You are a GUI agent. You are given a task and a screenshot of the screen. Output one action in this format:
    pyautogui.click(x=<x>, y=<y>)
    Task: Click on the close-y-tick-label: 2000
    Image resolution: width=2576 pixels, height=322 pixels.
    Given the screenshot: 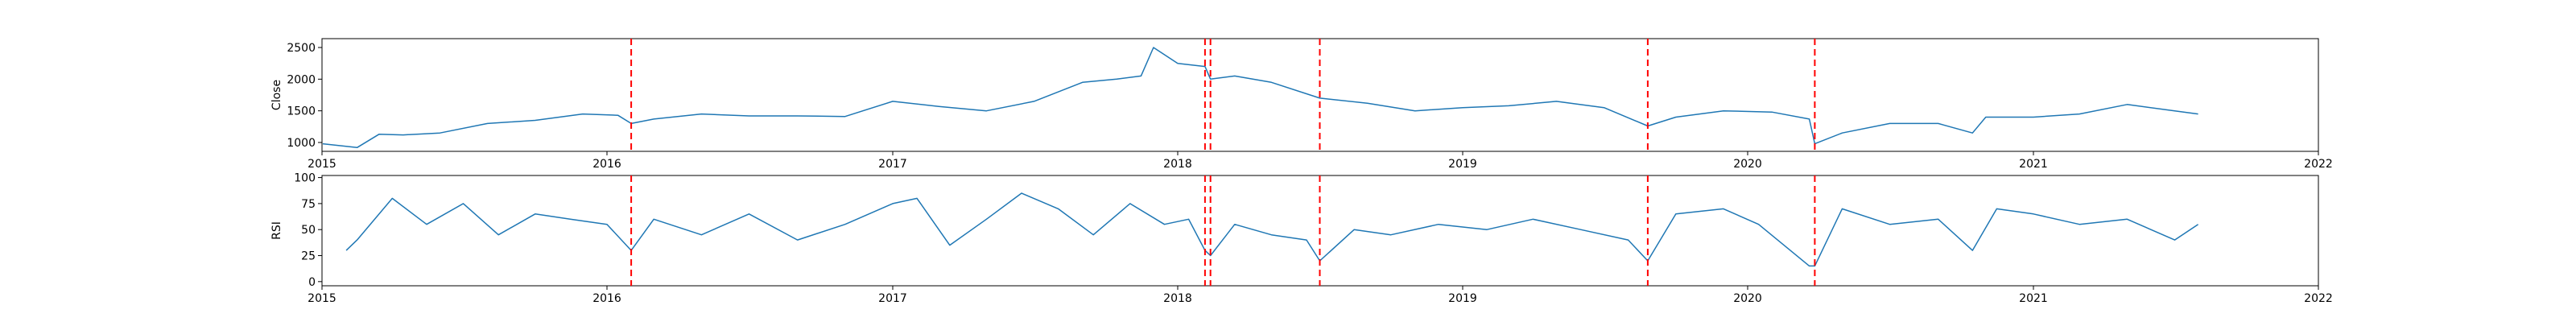 What is the action you would take?
    pyautogui.click(x=301, y=79)
    